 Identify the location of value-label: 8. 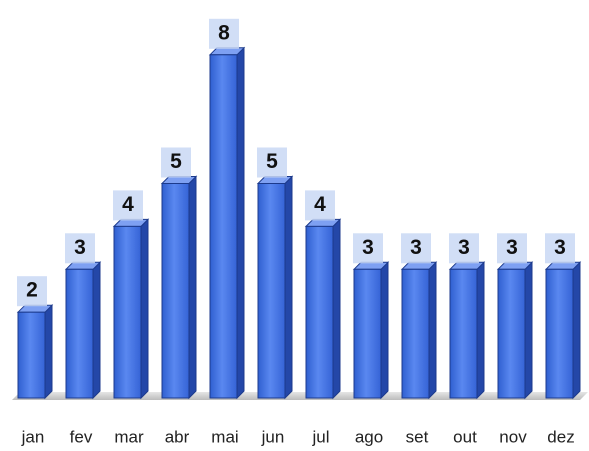
(224, 32).